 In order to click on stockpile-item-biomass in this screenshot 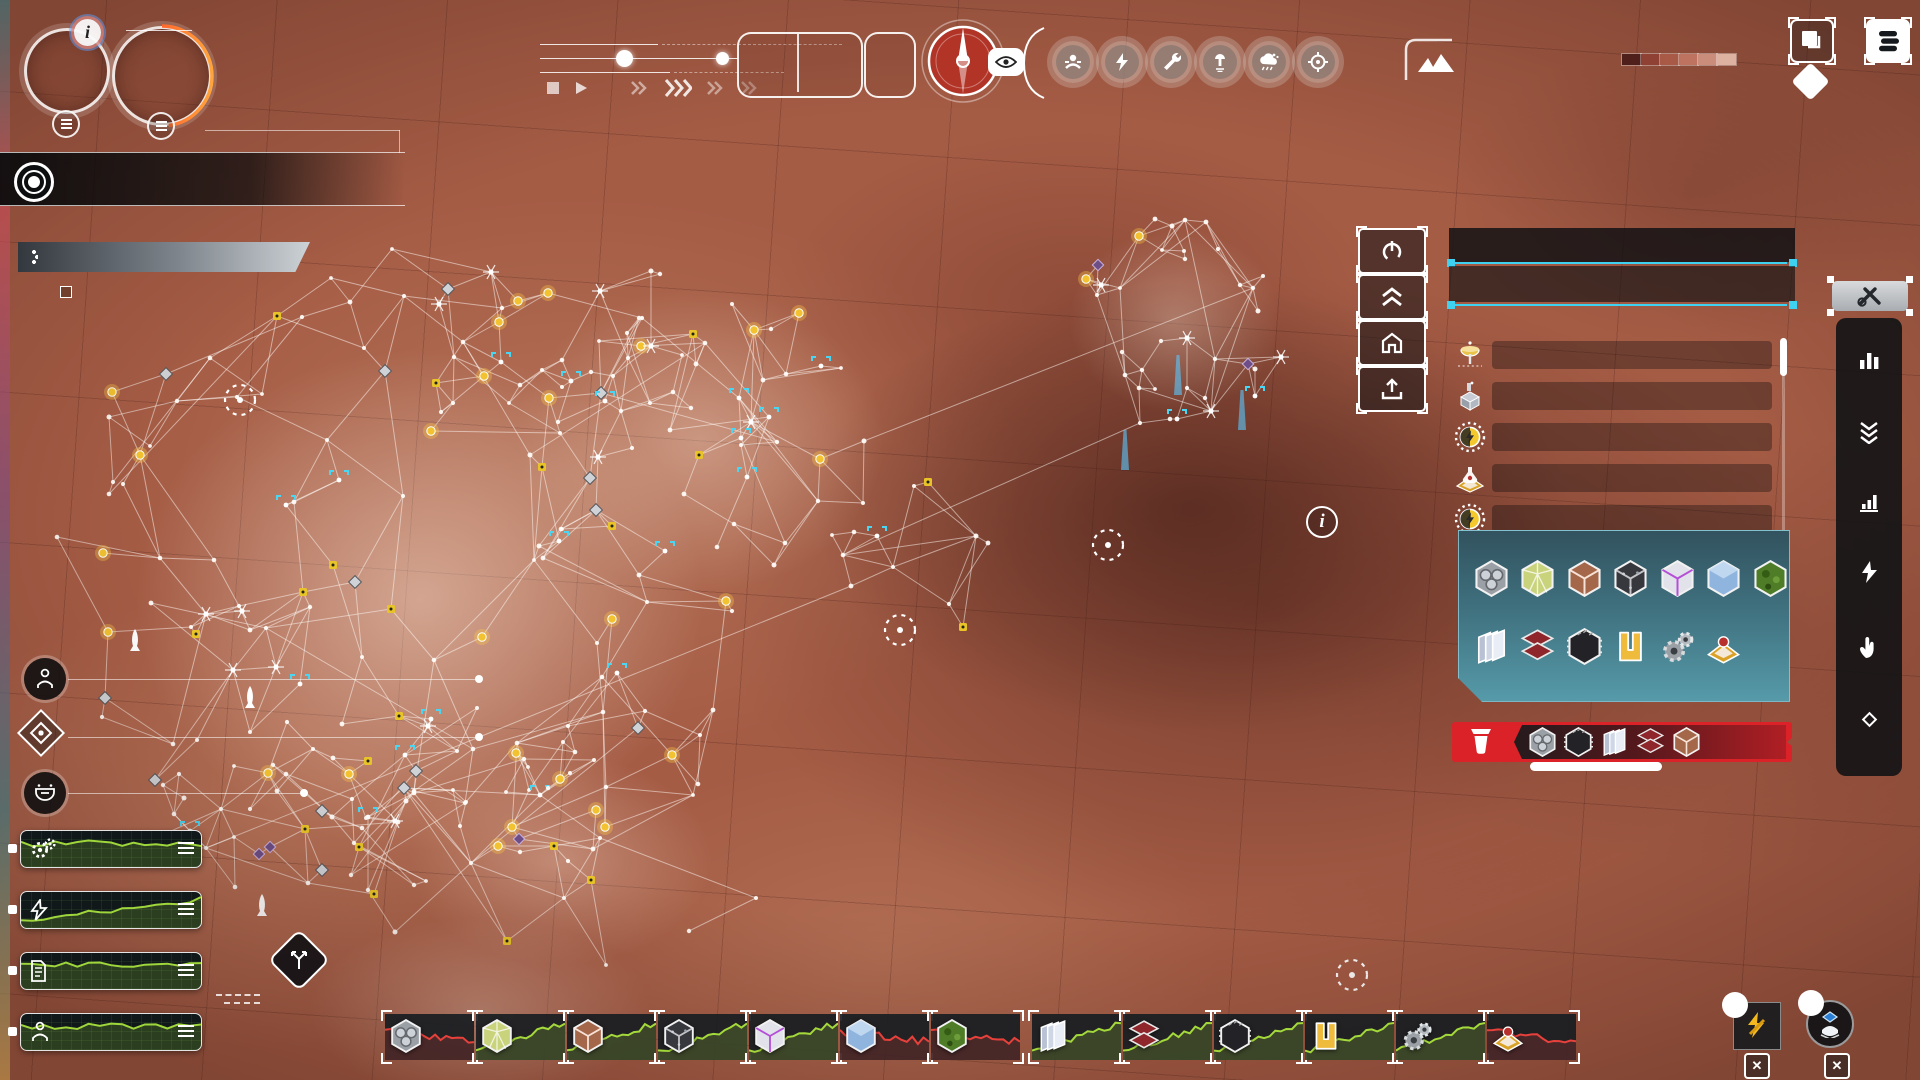, I will do `click(1770, 578)`.